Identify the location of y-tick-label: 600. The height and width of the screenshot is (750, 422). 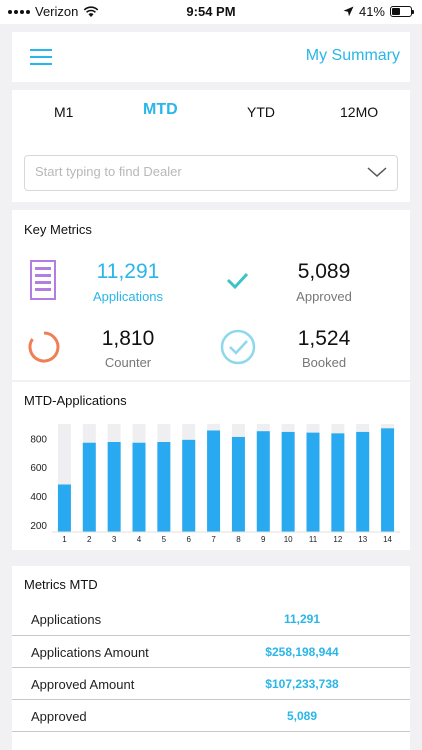
(38, 468).